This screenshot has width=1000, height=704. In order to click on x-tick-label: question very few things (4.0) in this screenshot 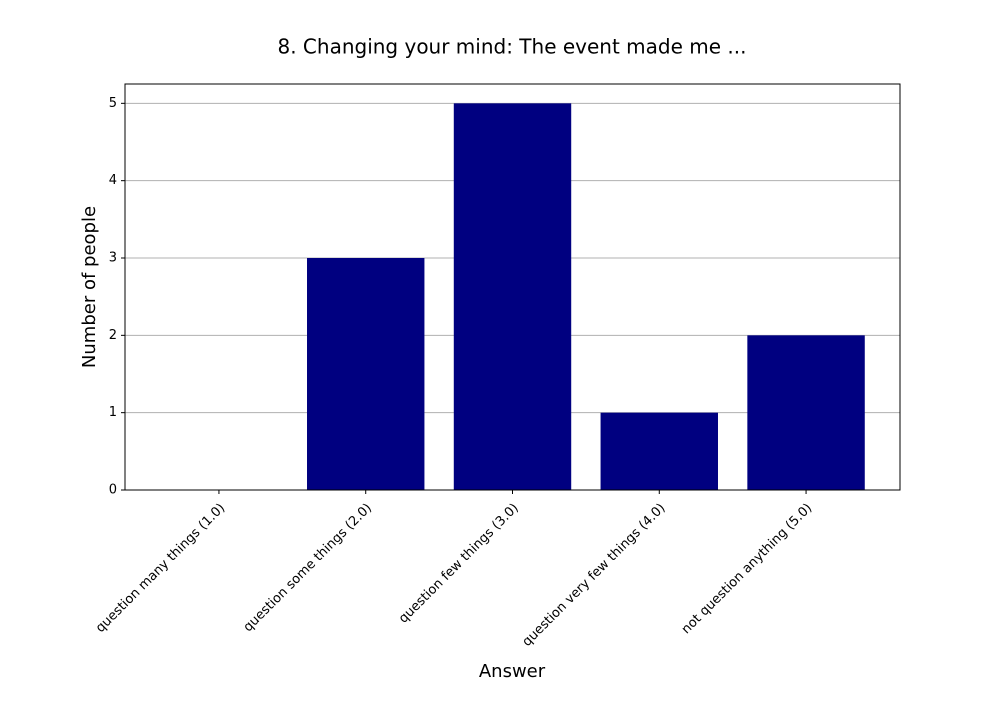, I will do `click(594, 575)`.